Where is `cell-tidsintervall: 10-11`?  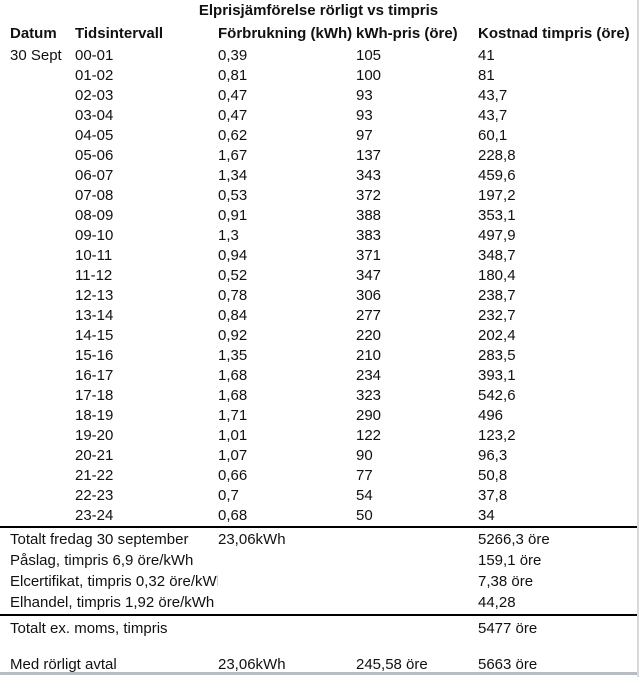 cell-tidsintervall: 10-11 is located at coordinates (94, 255).